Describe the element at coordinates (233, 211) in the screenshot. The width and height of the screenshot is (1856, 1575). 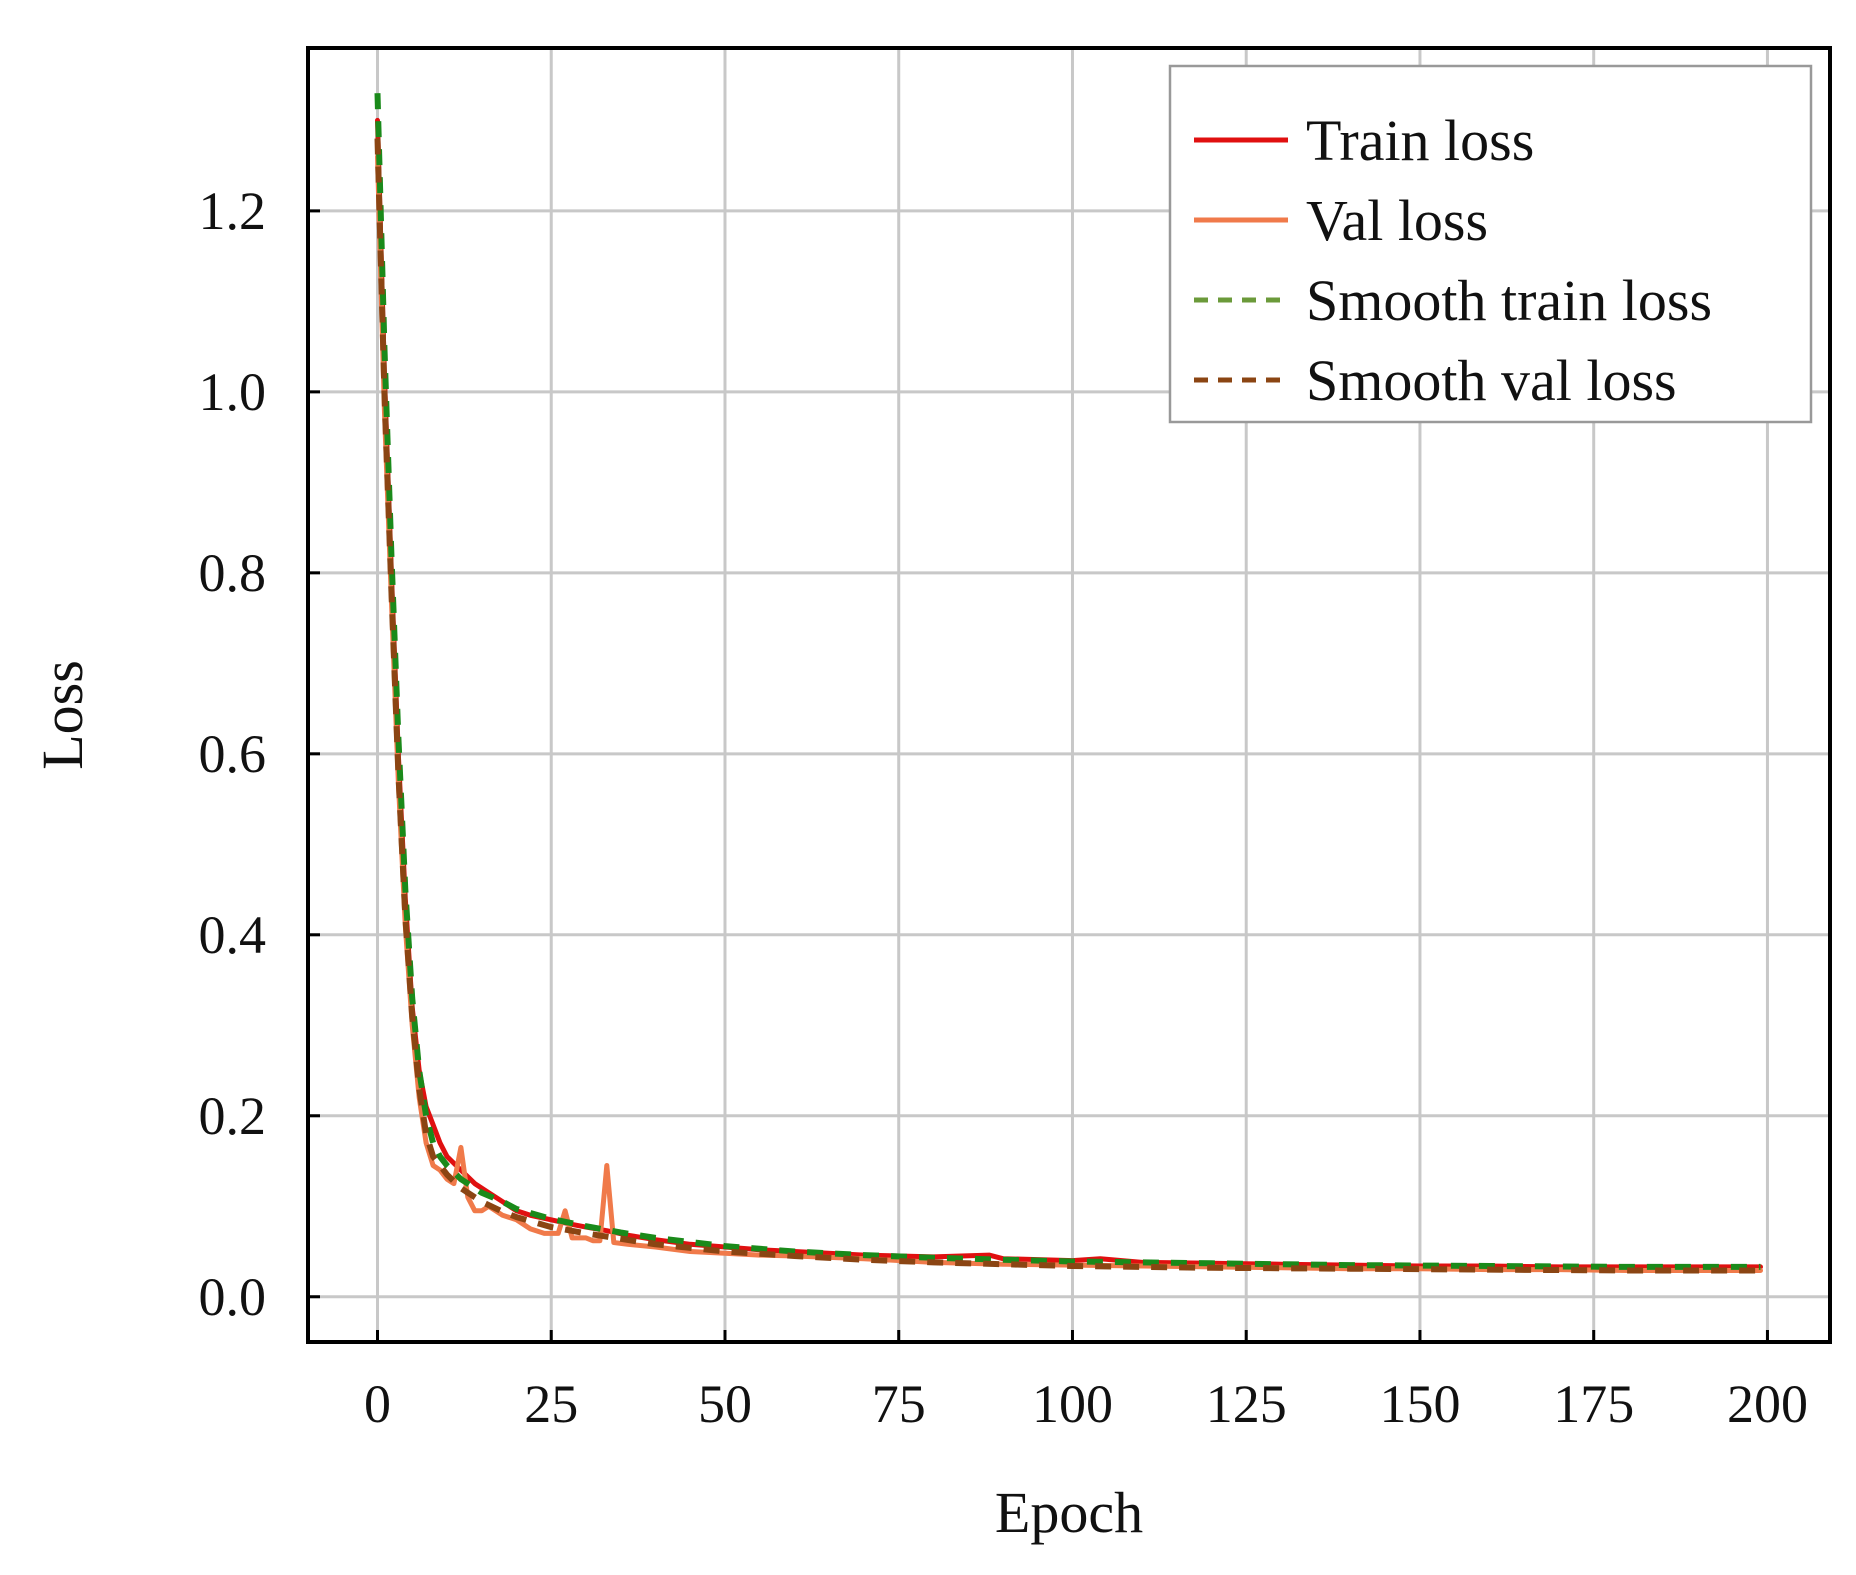
I see `y-tick-label: 1.2` at that location.